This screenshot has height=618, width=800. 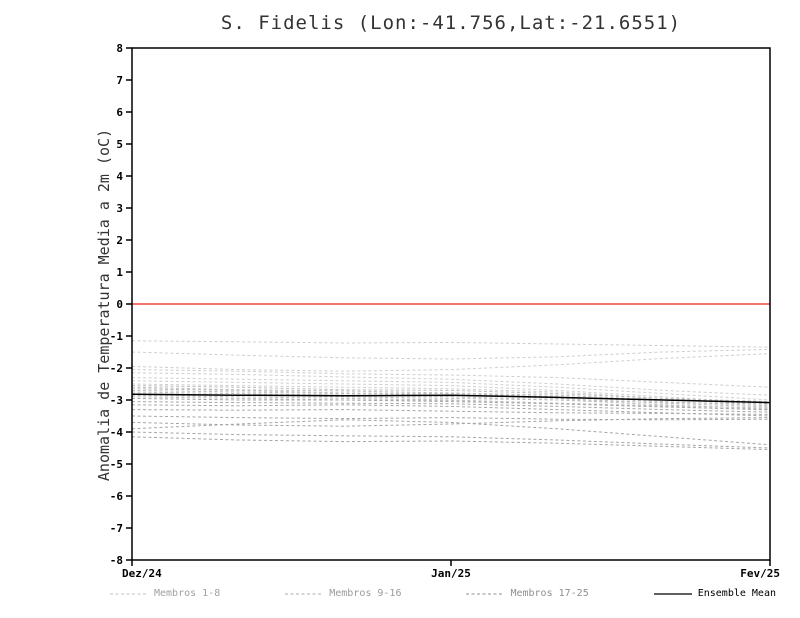 What do you see at coordinates (116, 400) in the screenshot?
I see `y-tick-label: -3` at bounding box center [116, 400].